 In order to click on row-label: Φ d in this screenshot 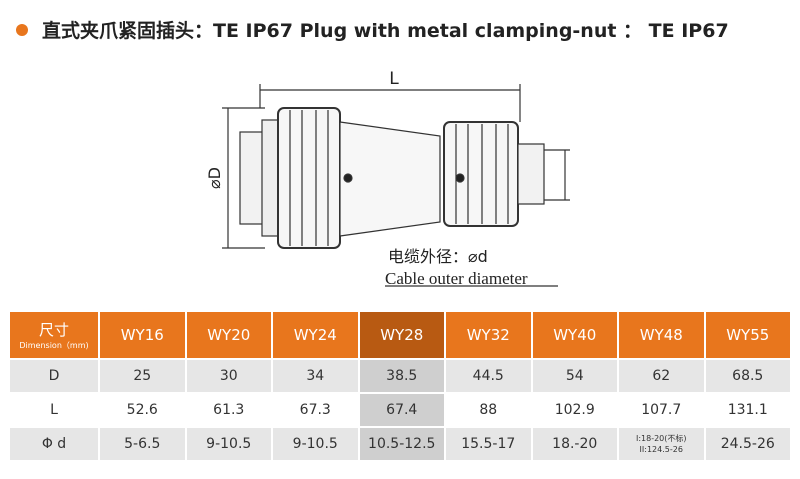, I will do `click(54, 444)`.